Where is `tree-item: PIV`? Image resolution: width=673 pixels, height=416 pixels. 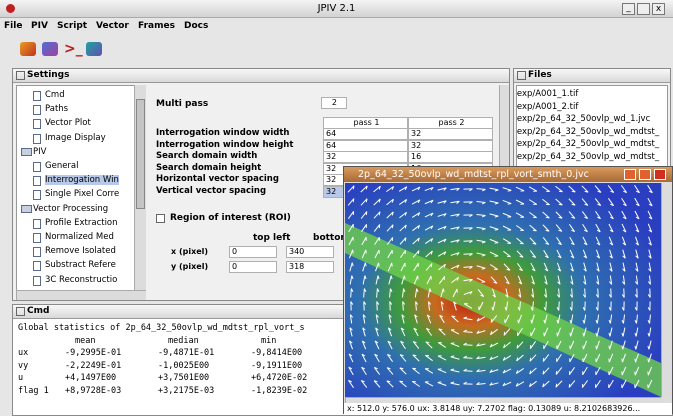
tree-item: PIV is located at coordinates (40, 151).